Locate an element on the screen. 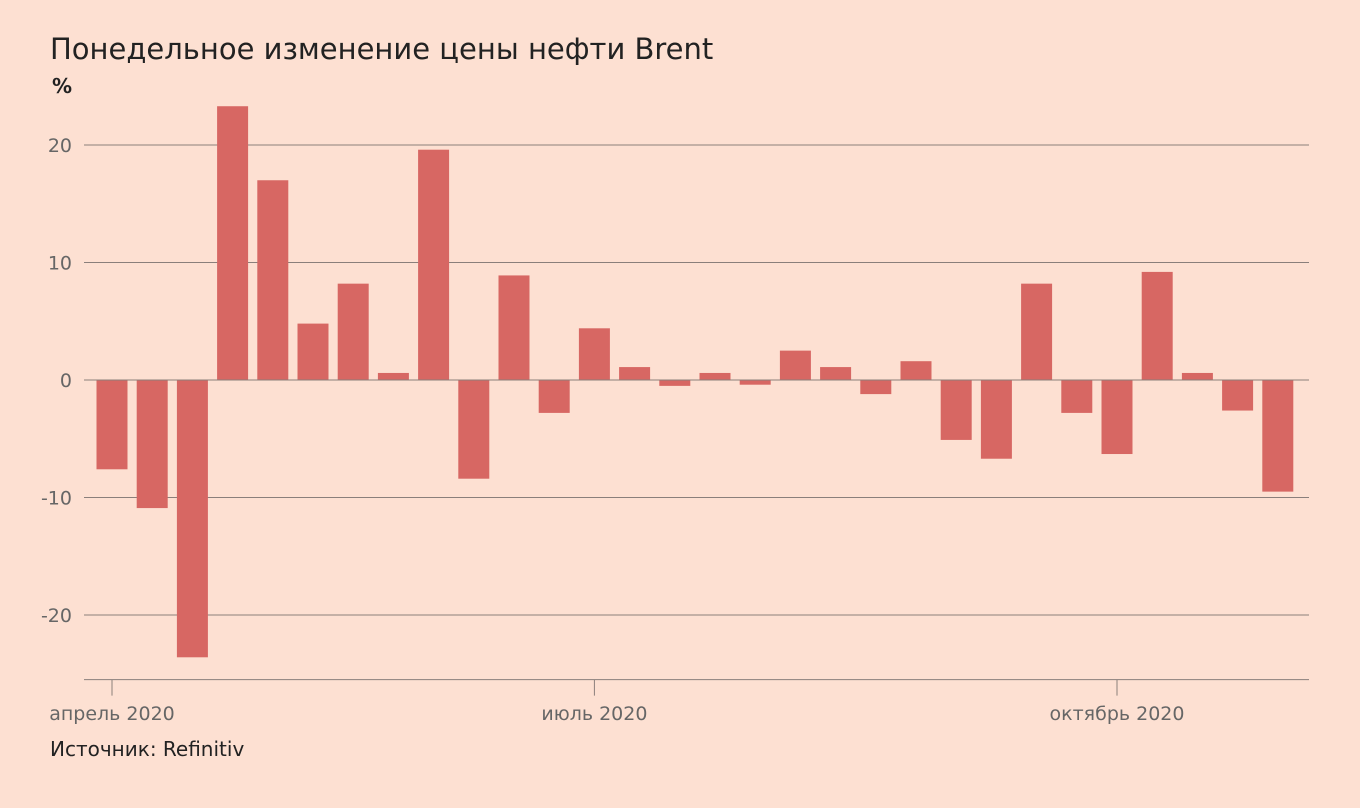 This screenshot has width=1360, height=808. x-tick-labels: апрель 2020 июль 2020 октябрь 2020 is located at coordinates (617, 702).